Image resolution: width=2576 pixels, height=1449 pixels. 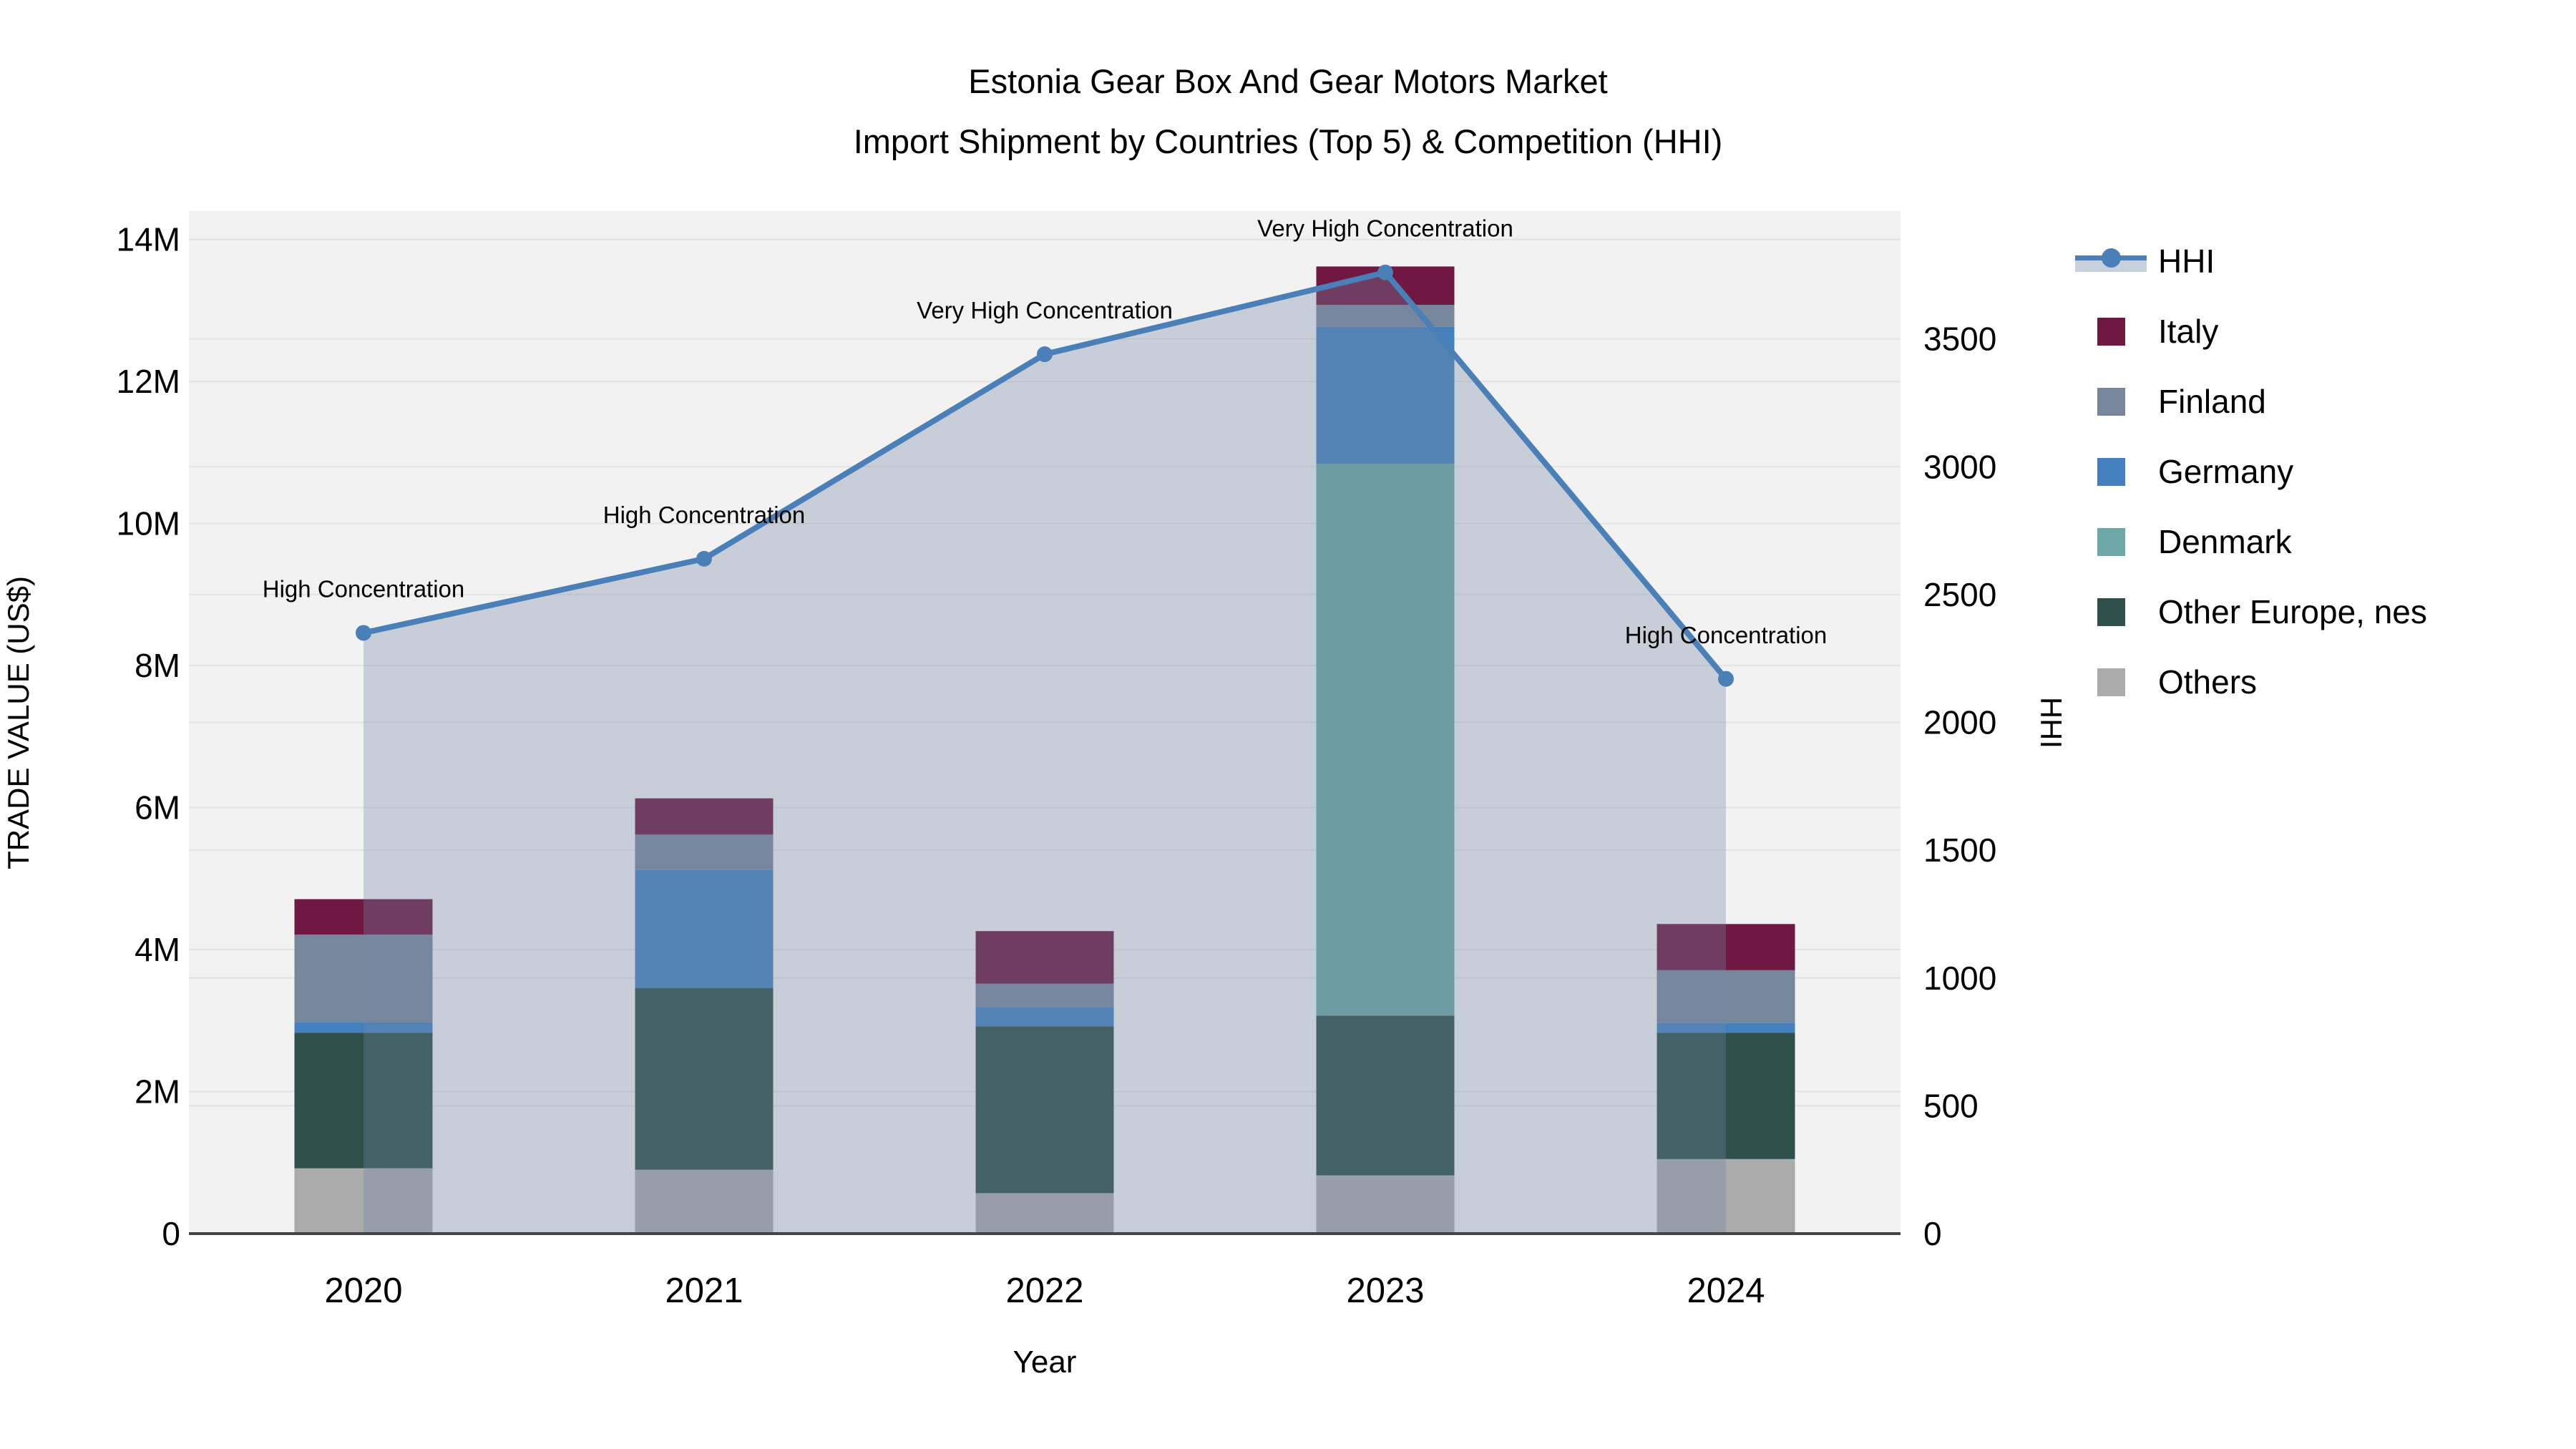 I want to click on legend-label-hhi: HHI, so click(x=2186, y=261).